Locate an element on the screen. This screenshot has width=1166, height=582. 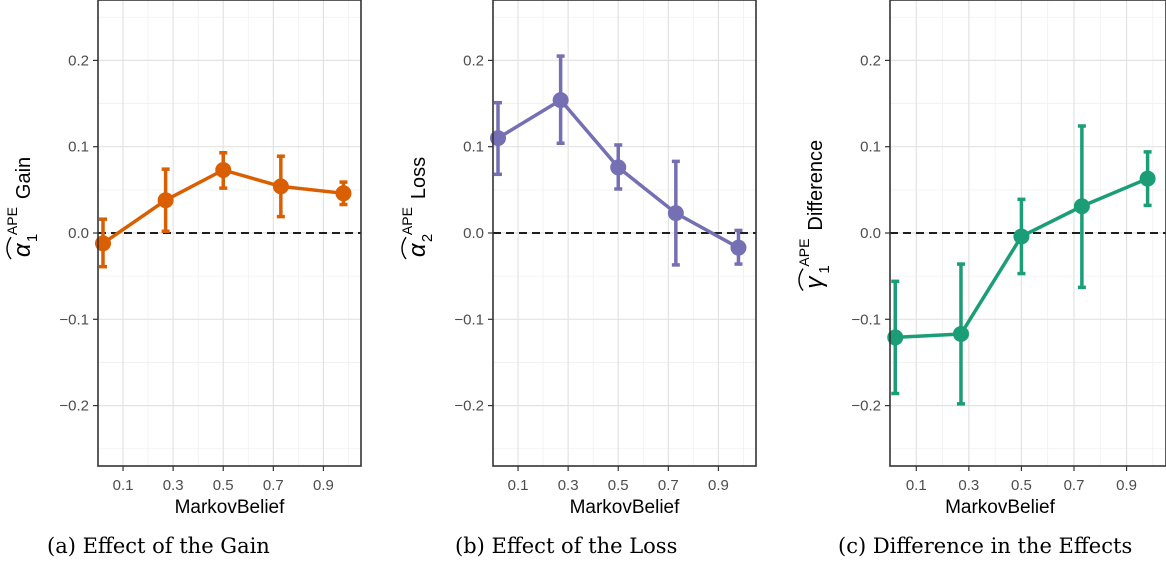
y-label-subscript: 2 is located at coordinates (427, 238).